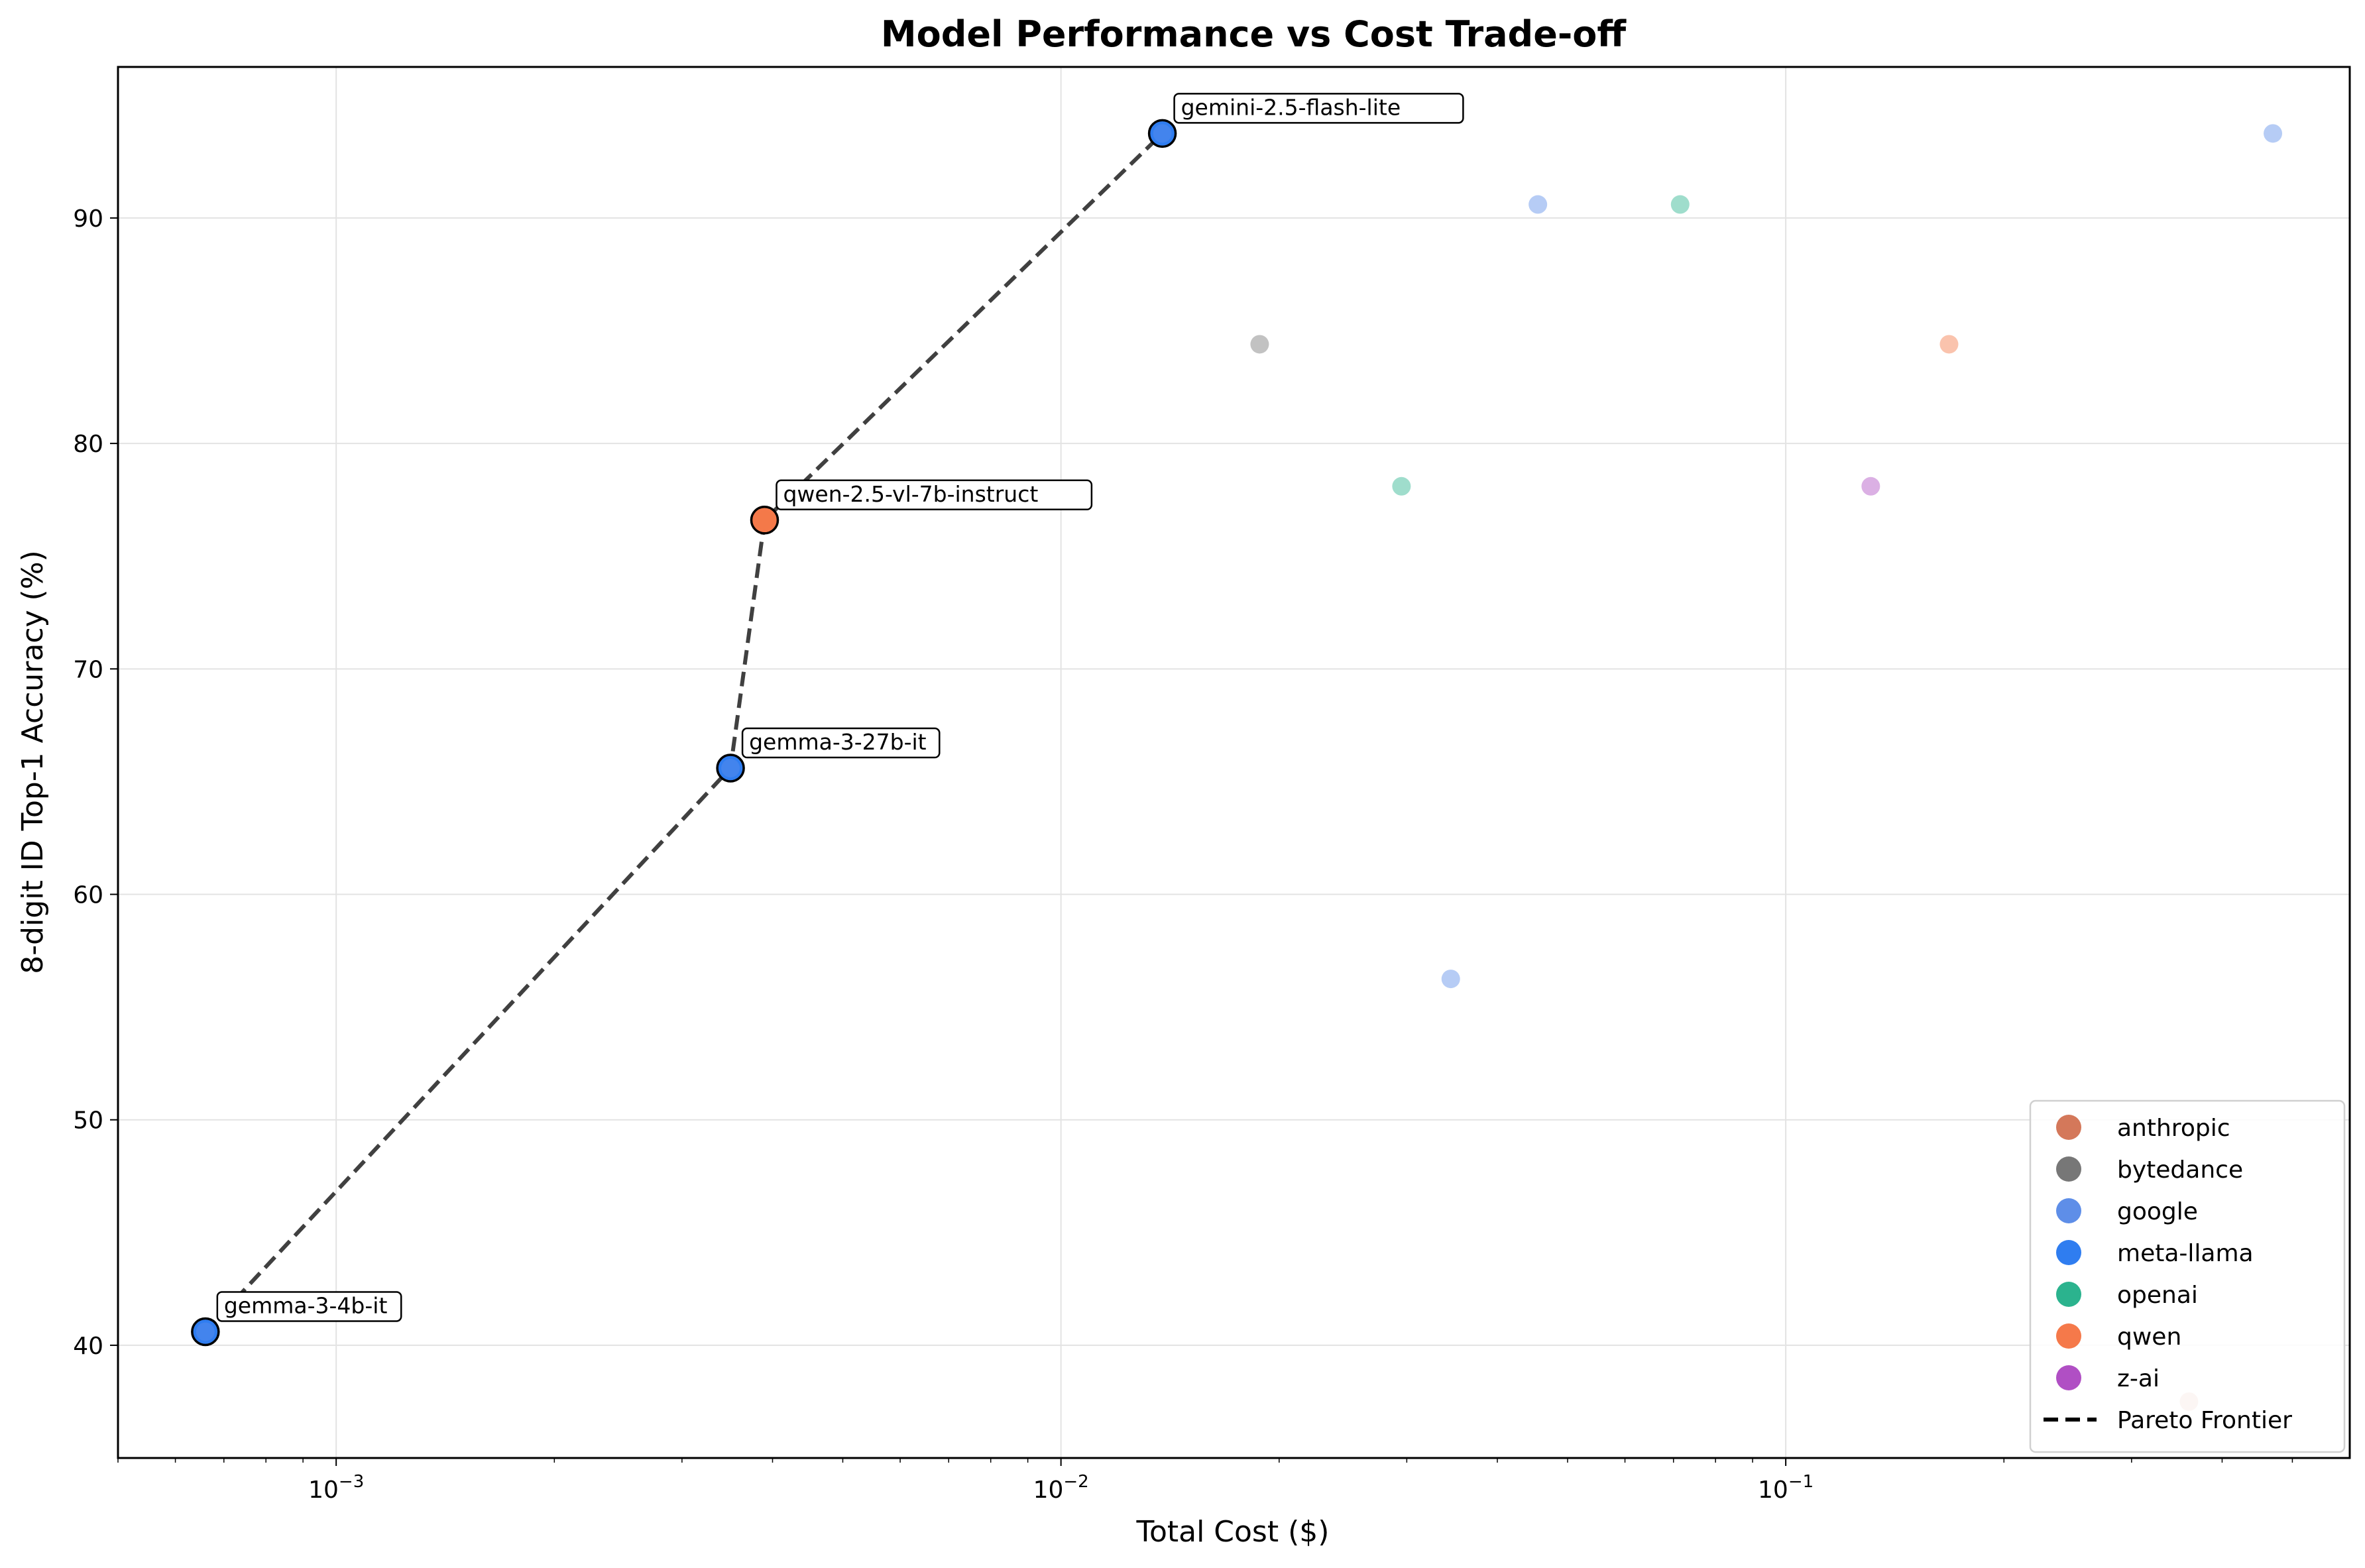 The width and height of the screenshot is (2365, 1568). What do you see at coordinates (88, 896) in the screenshot?
I see `y-tick-label: 60` at bounding box center [88, 896].